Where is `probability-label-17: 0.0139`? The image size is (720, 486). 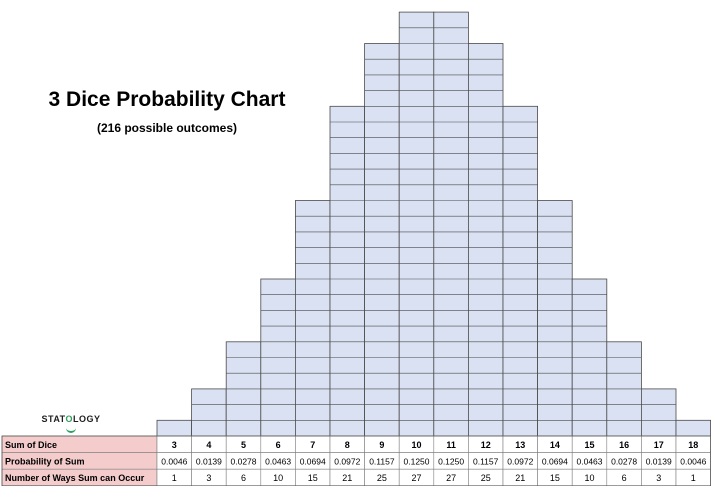
probability-label-17: 0.0139 is located at coordinates (659, 461).